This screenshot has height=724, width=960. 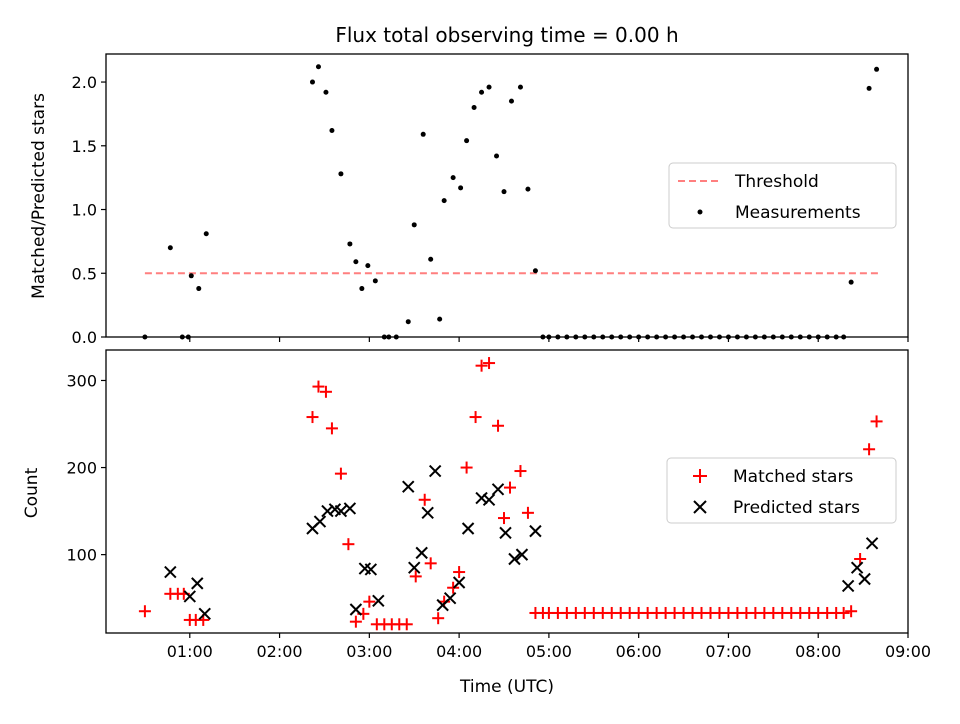 I want to click on bottom-x-axis-label: Time (UTC), so click(x=506, y=687).